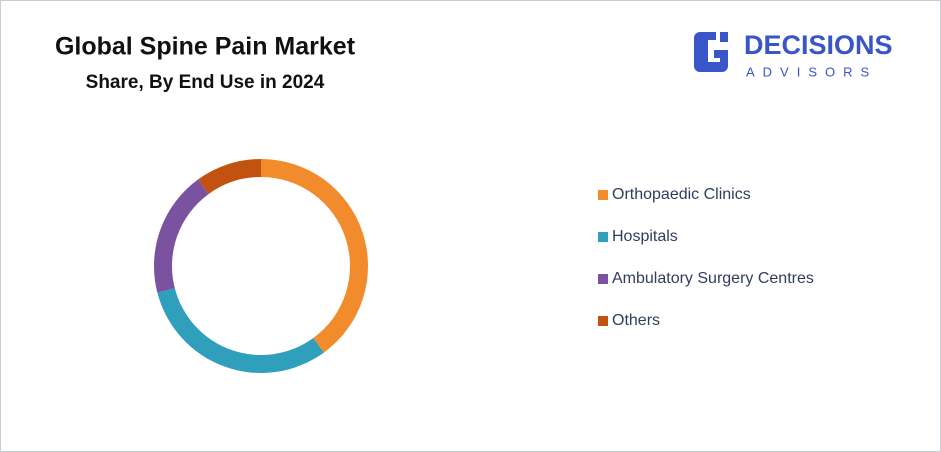  What do you see at coordinates (713, 278) in the screenshot?
I see `legend-label: Ambulatory Surgery Centres` at bounding box center [713, 278].